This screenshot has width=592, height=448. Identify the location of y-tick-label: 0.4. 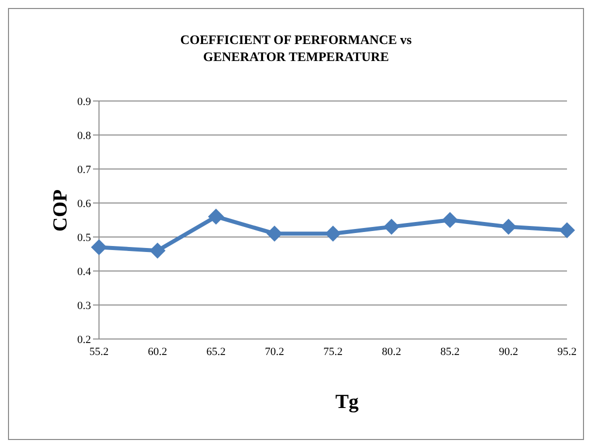
(84, 272).